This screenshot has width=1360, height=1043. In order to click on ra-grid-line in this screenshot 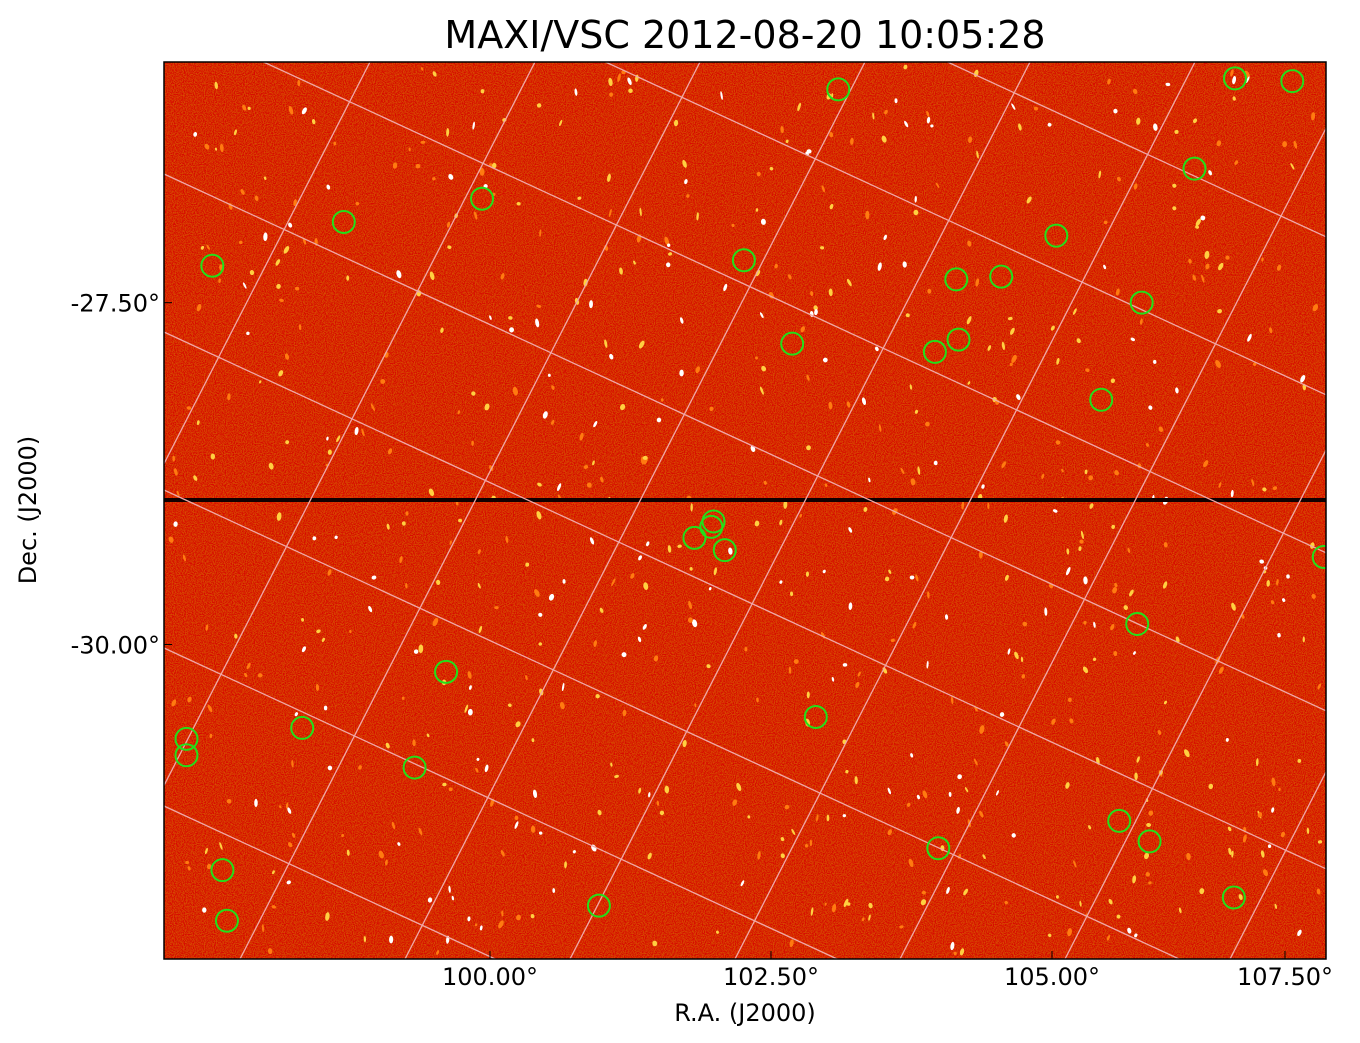, I will do `click(267, 263)`.